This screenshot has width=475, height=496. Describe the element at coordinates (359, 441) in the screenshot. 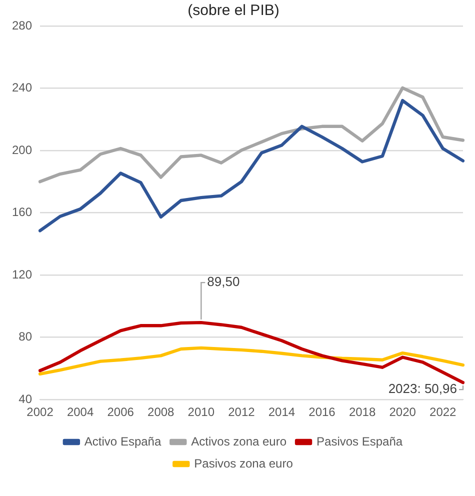

I see `legend-label: Pasivos España` at that location.